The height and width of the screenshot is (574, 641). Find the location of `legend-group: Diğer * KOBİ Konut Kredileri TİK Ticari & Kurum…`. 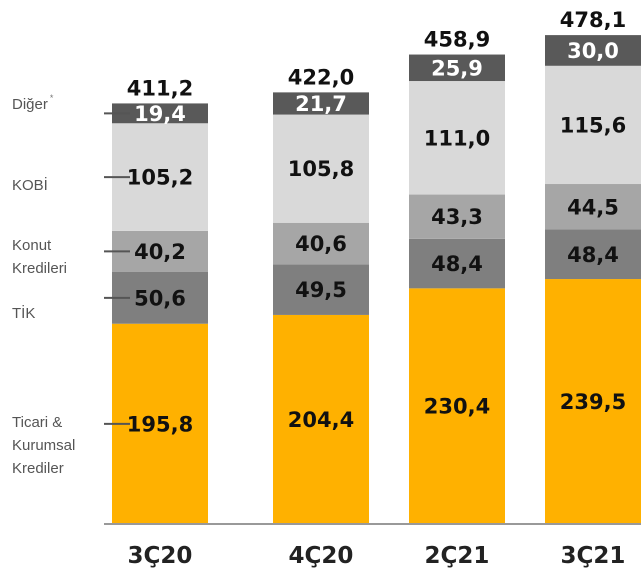

legend-group: Diğer * KOBİ Konut Kredileri TİK Ticari & Kurum… is located at coordinates (71, 285).